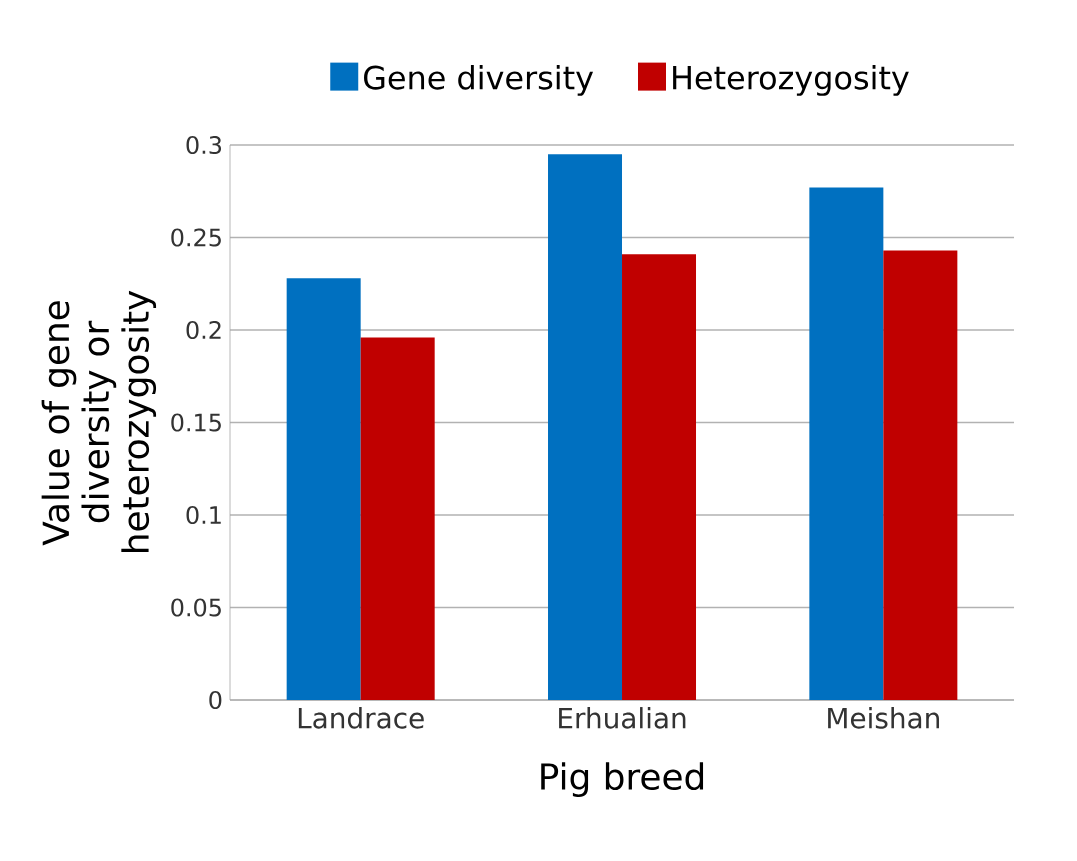 The width and height of the screenshot is (1077, 861). What do you see at coordinates (196, 237) in the screenshot?
I see `y-tick-label: 0.25` at bounding box center [196, 237].